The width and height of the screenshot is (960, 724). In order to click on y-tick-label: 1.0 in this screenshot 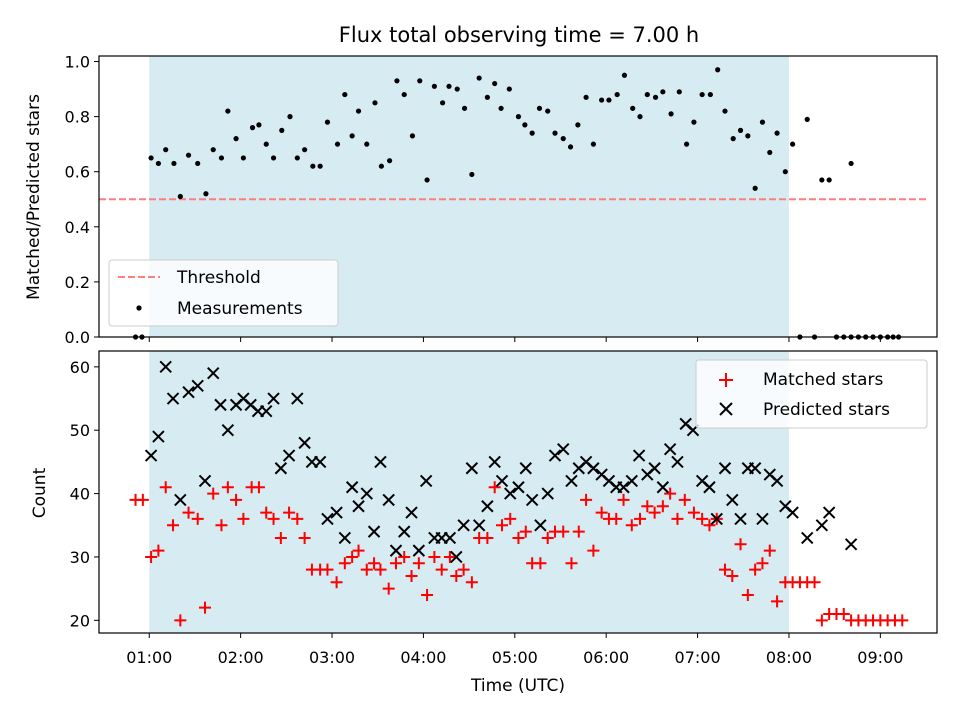, I will do `click(77, 62)`.